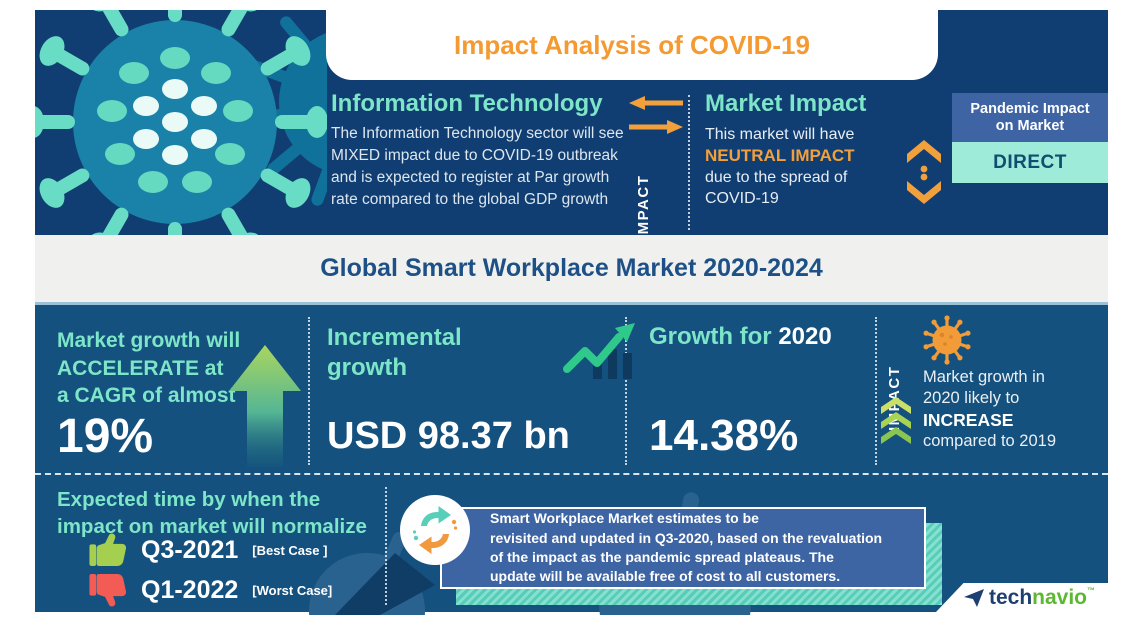 The image size is (1140, 627). I want to click on refresh-badge, so click(435, 530).